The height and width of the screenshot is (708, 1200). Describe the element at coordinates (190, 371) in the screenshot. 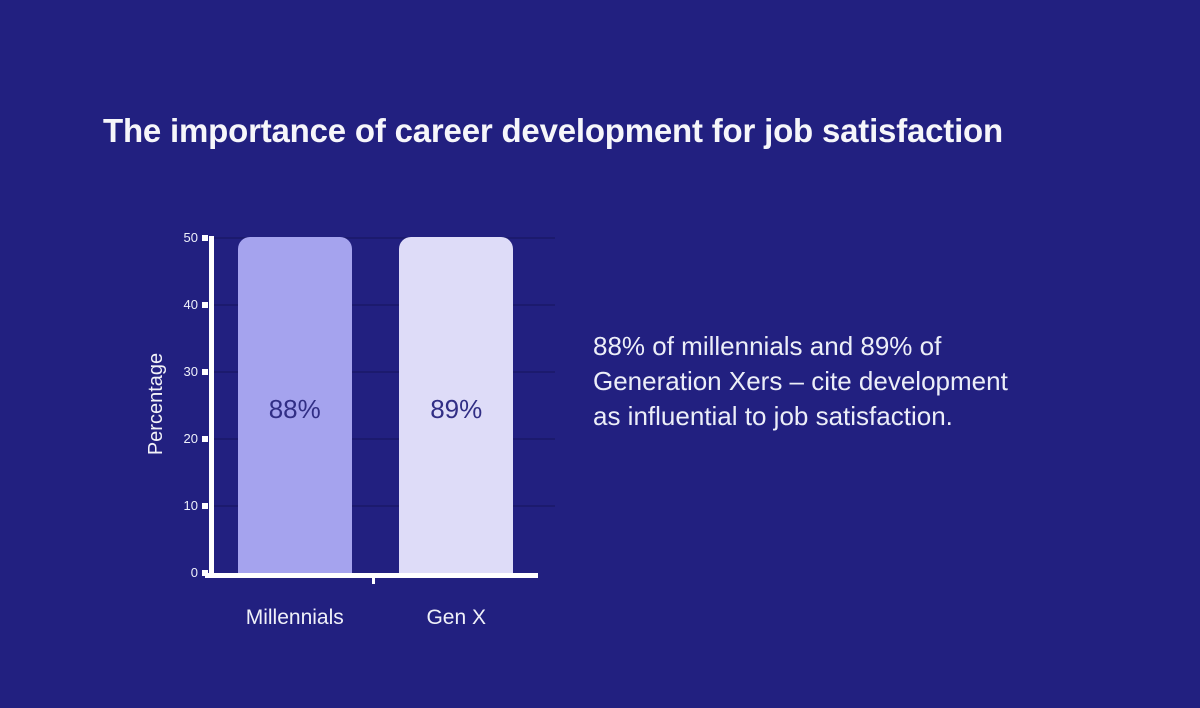

I see `y-tick-label-30: 30` at that location.